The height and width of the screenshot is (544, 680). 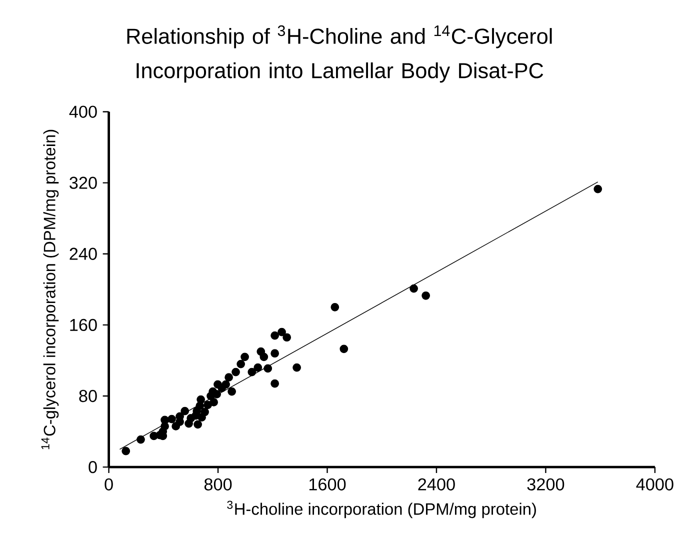 What do you see at coordinates (218, 484) in the screenshot?
I see `x-tick-label: 800` at bounding box center [218, 484].